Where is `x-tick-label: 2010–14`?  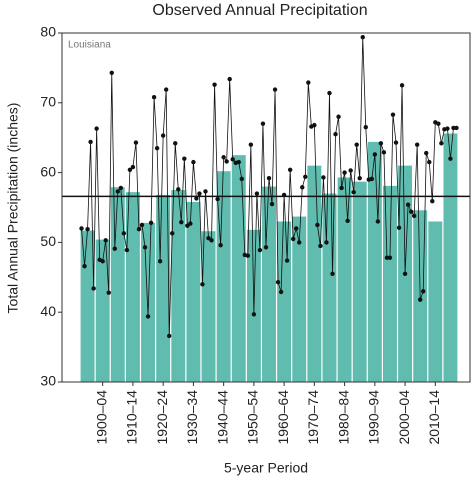
x-tick-label: 2010–14 is located at coordinates (434, 417).